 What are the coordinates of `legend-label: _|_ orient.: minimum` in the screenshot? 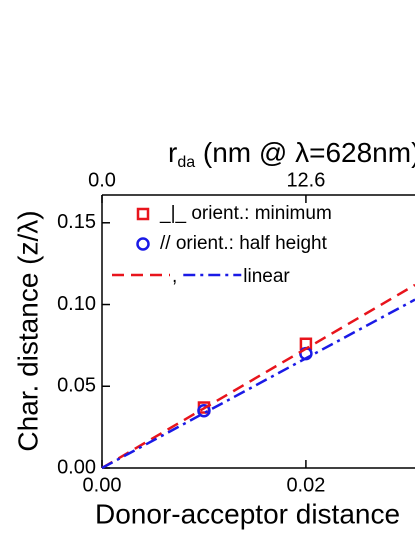 It's located at (245, 213).